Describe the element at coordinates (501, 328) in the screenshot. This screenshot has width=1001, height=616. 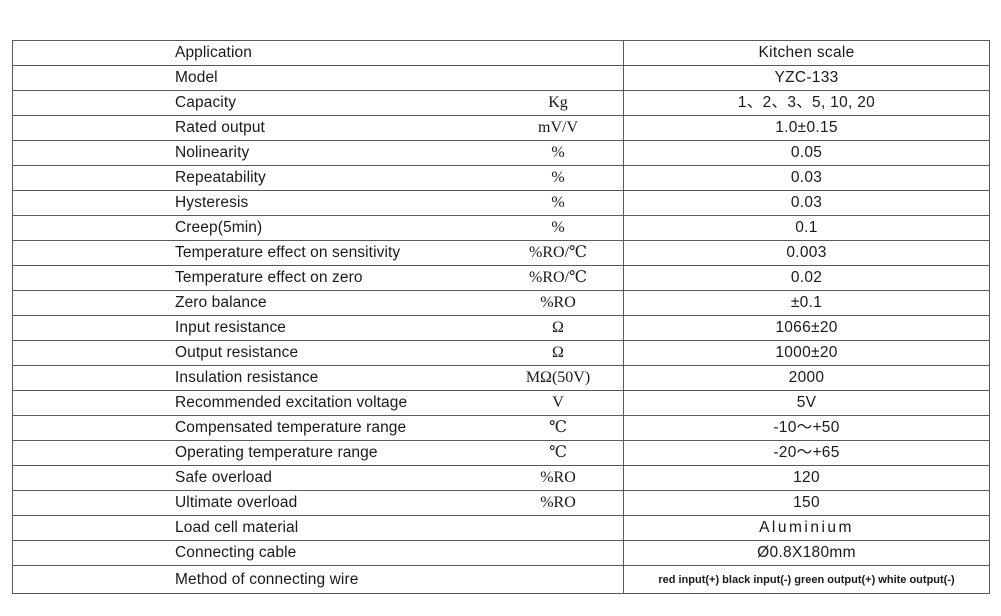
I see `table-row: Input resistance Ω 1066±20` at that location.